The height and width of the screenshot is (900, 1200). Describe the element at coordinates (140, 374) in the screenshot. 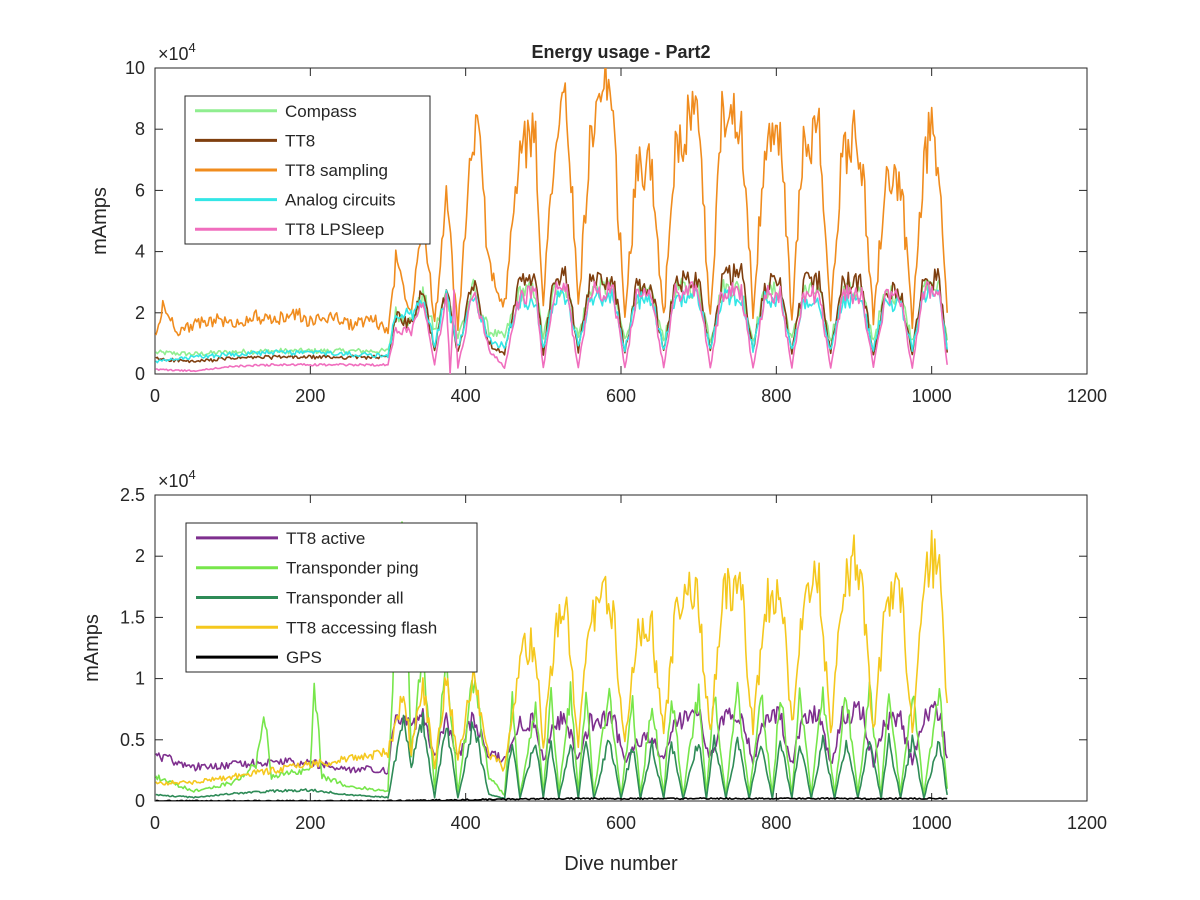

I see `top-y-tick-label: 0` at that location.